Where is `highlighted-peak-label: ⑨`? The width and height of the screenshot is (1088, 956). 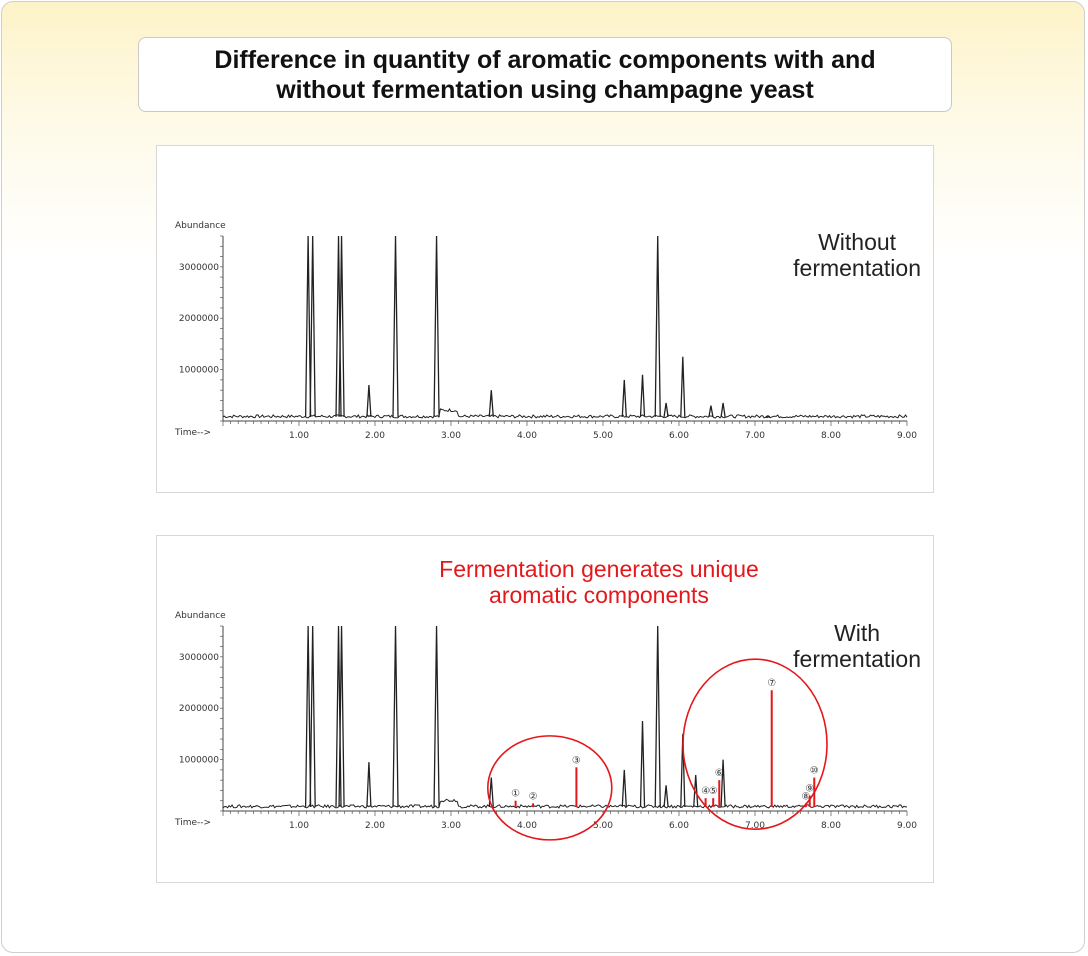 highlighted-peak-label: ⑨ is located at coordinates (809, 789).